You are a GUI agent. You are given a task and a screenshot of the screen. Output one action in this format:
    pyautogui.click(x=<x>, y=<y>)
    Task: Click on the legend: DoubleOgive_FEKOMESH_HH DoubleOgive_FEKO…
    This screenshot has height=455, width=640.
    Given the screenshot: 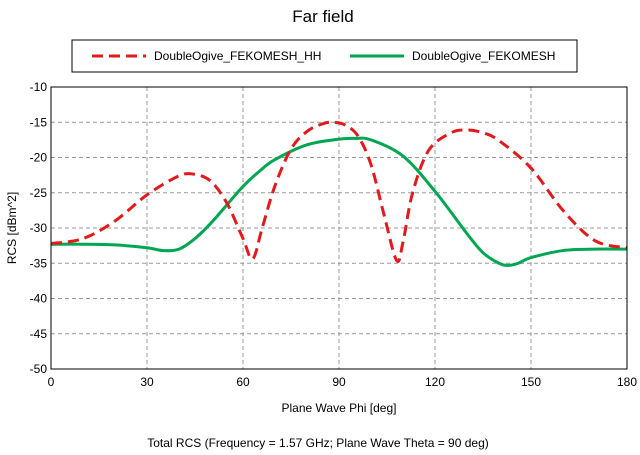 What is the action you would take?
    pyautogui.click(x=324, y=56)
    